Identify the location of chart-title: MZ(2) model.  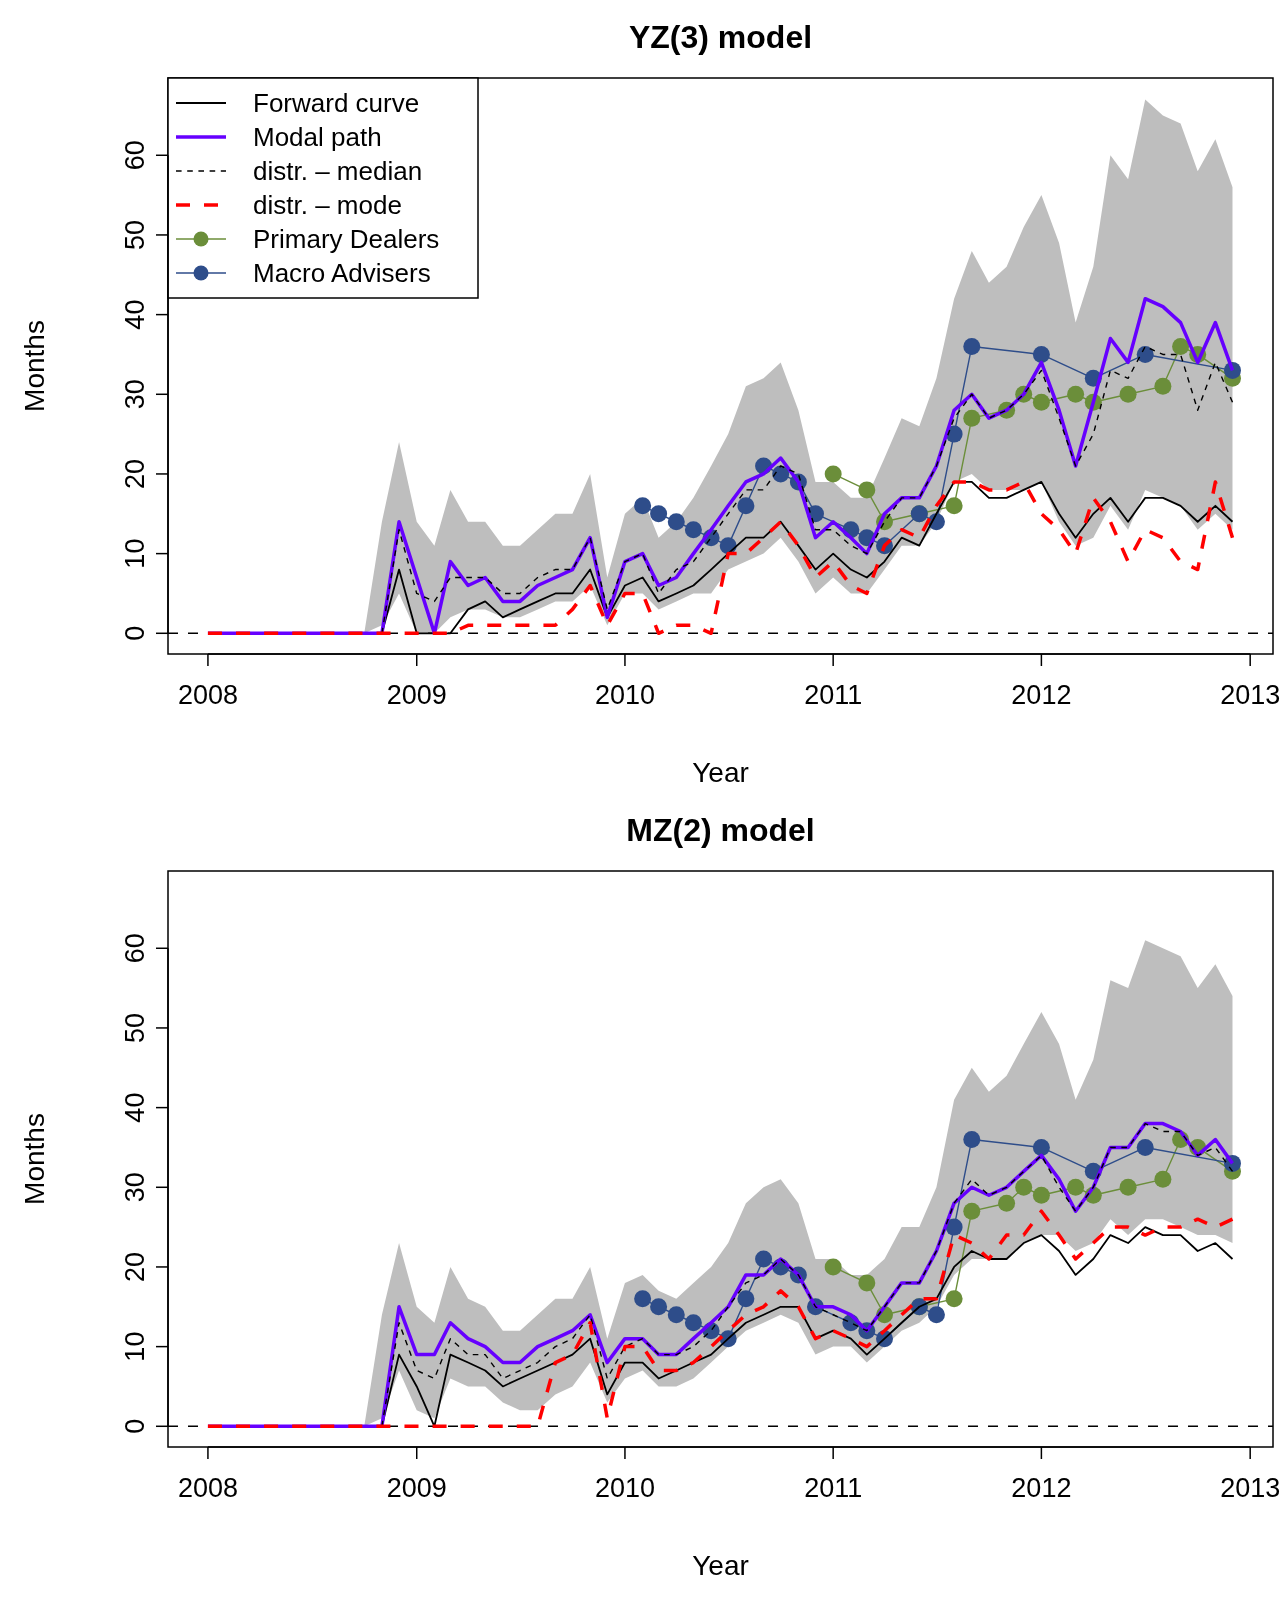
(720, 830).